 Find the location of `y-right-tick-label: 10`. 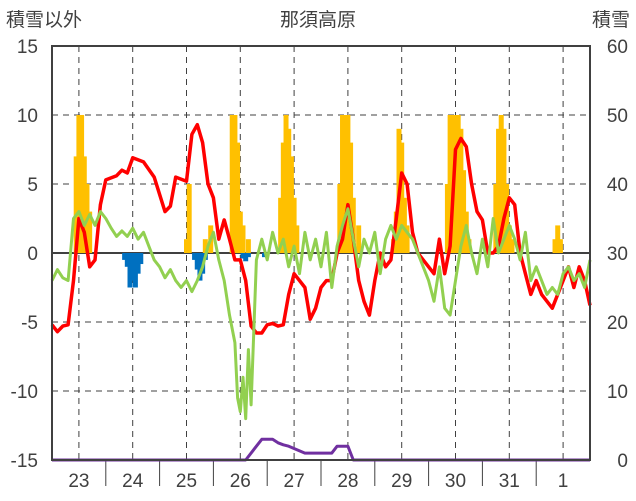

y-right-tick-label: 10 is located at coordinates (617, 392).